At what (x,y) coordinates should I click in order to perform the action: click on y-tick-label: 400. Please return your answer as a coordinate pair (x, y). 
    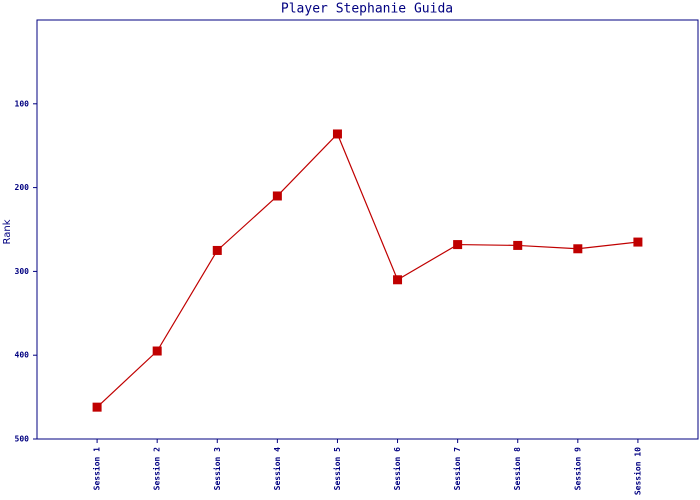
    Looking at the image, I should click on (22, 355).